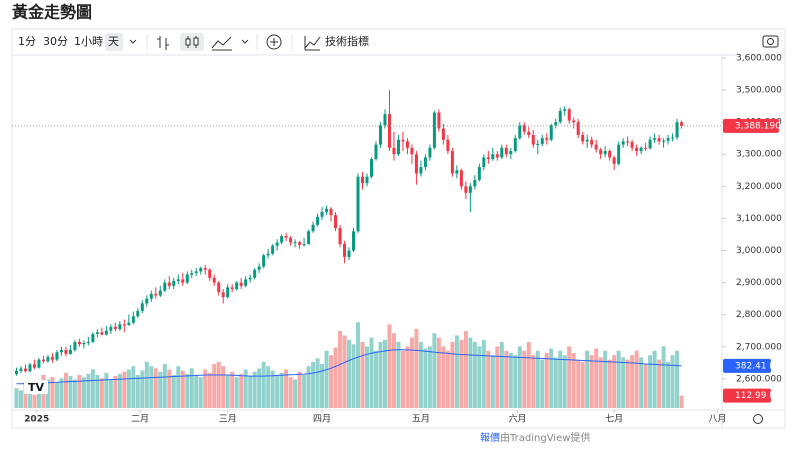 Image resolution: width=800 pixels, height=454 pixels. What do you see at coordinates (133, 41) in the screenshot?
I see `interval-dropdown` at bounding box center [133, 41].